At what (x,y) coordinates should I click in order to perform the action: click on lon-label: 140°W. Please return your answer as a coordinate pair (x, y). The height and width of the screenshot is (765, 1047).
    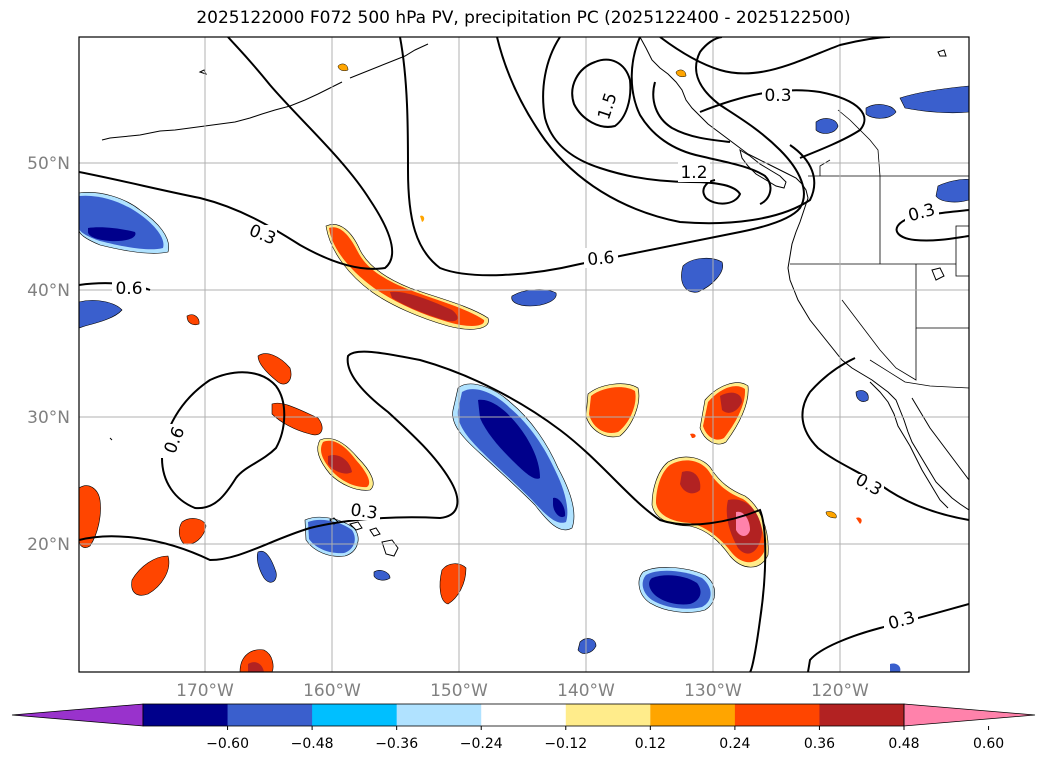
    Looking at the image, I should click on (586, 691).